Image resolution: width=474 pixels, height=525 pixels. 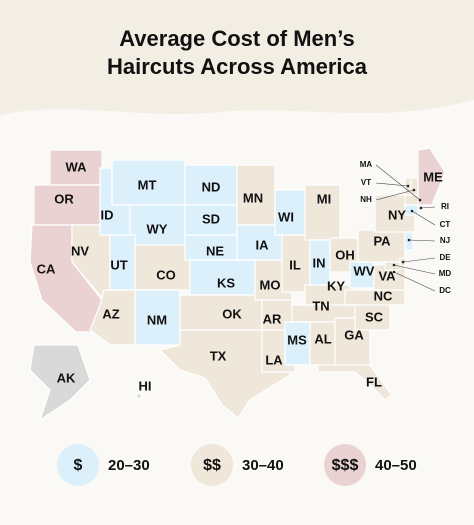 What do you see at coordinates (145, 385) in the screenshot?
I see `state-label: HI` at bounding box center [145, 385].